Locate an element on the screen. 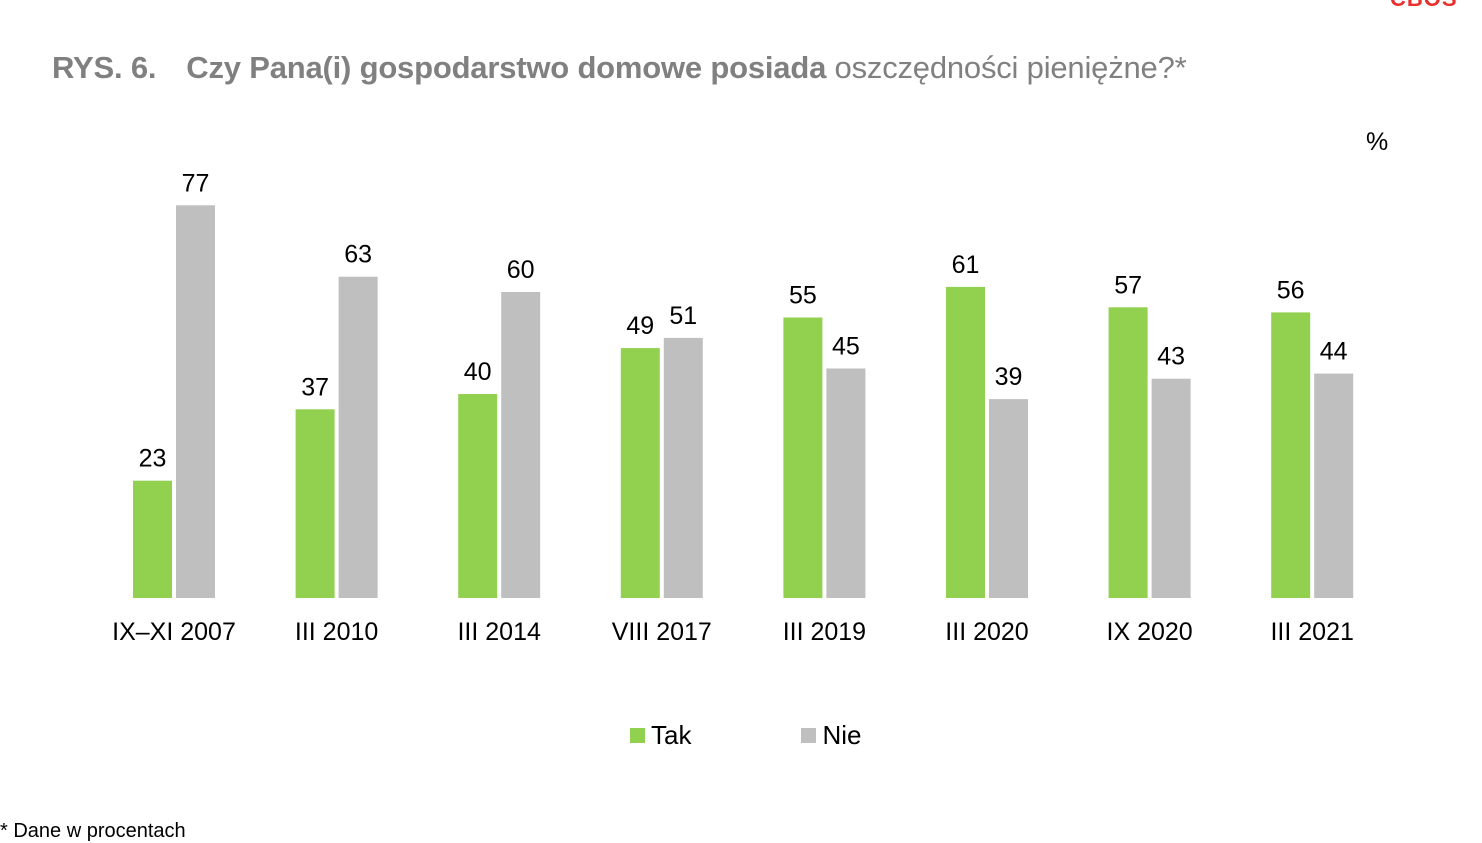  data-label-tak-7: 56 is located at coordinates (1291, 290).